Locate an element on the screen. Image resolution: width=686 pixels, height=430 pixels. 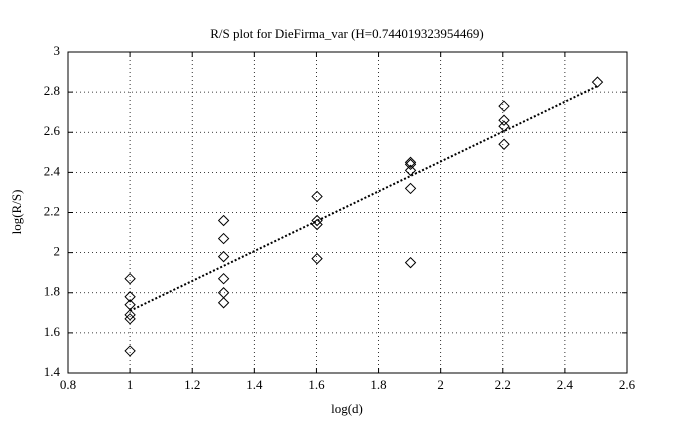
x-tick-label: 1.4 is located at coordinates (254, 384).